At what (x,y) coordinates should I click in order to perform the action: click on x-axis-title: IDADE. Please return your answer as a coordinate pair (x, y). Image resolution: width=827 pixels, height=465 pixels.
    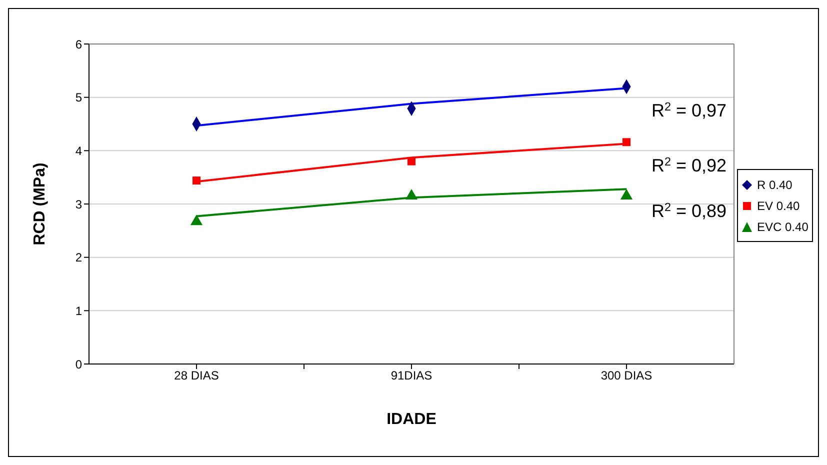
    Looking at the image, I should click on (411, 419).